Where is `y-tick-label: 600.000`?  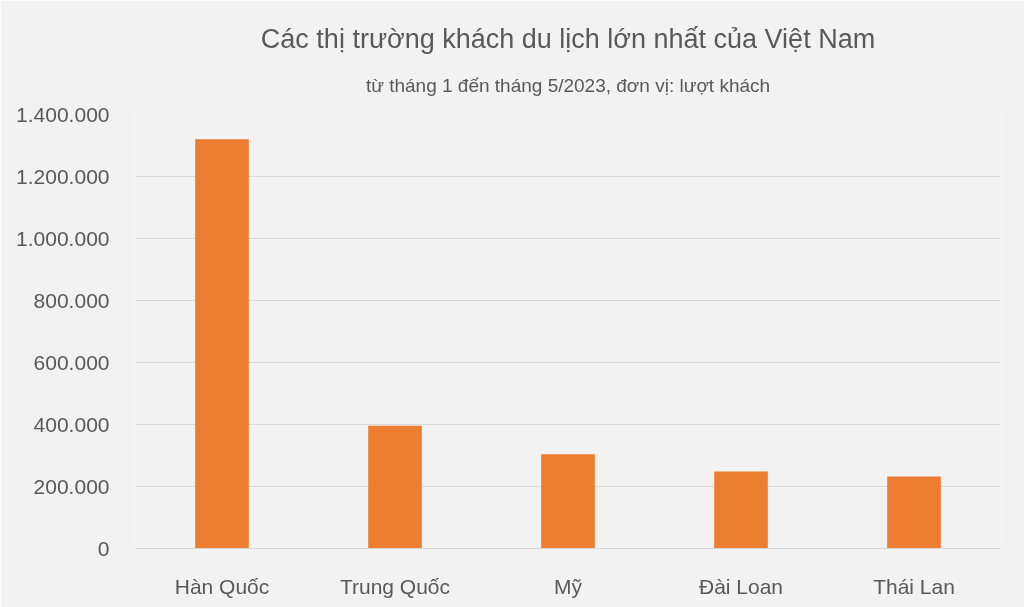 y-tick-label: 600.000 is located at coordinates (71, 362).